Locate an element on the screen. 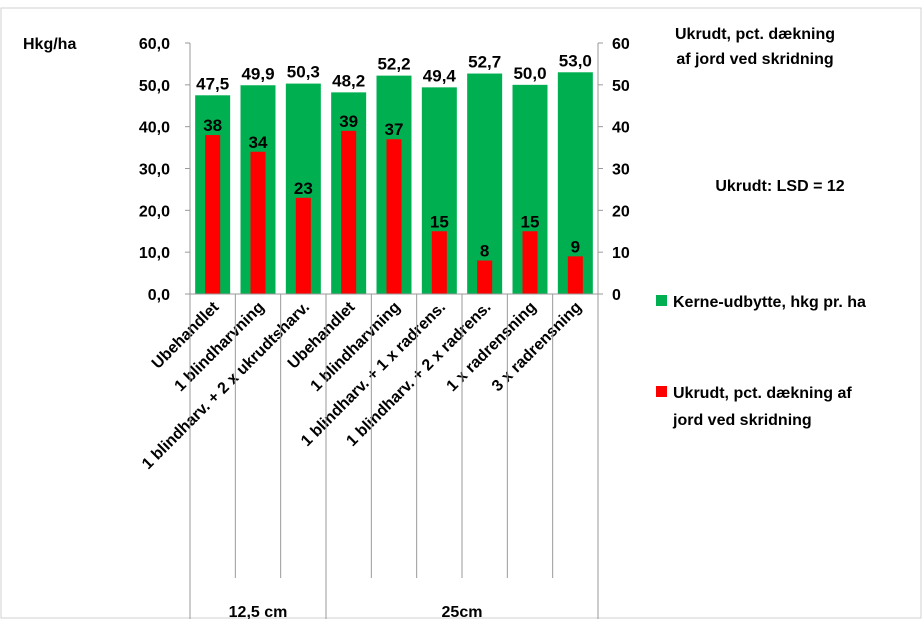  y2-tick-label: 50 is located at coordinates (621, 86).